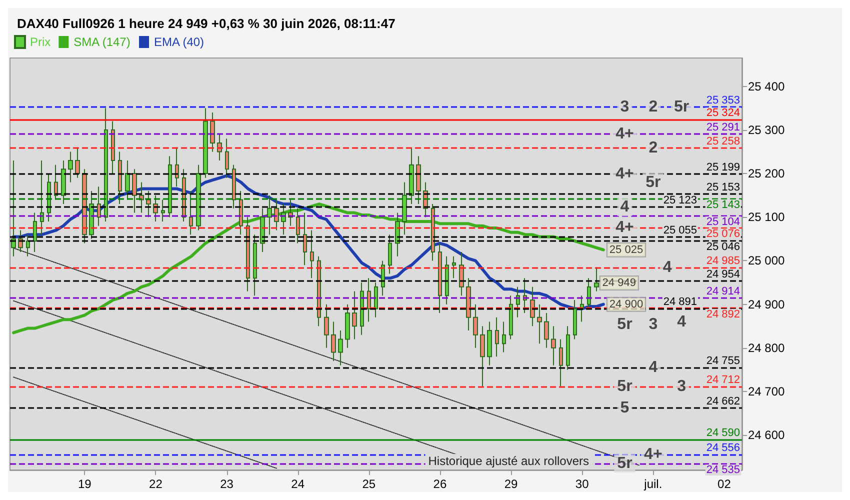 The height and width of the screenshot is (500, 850). Describe the element at coordinates (767, 304) in the screenshot. I see `y-tick-label: 24 900` at that location.